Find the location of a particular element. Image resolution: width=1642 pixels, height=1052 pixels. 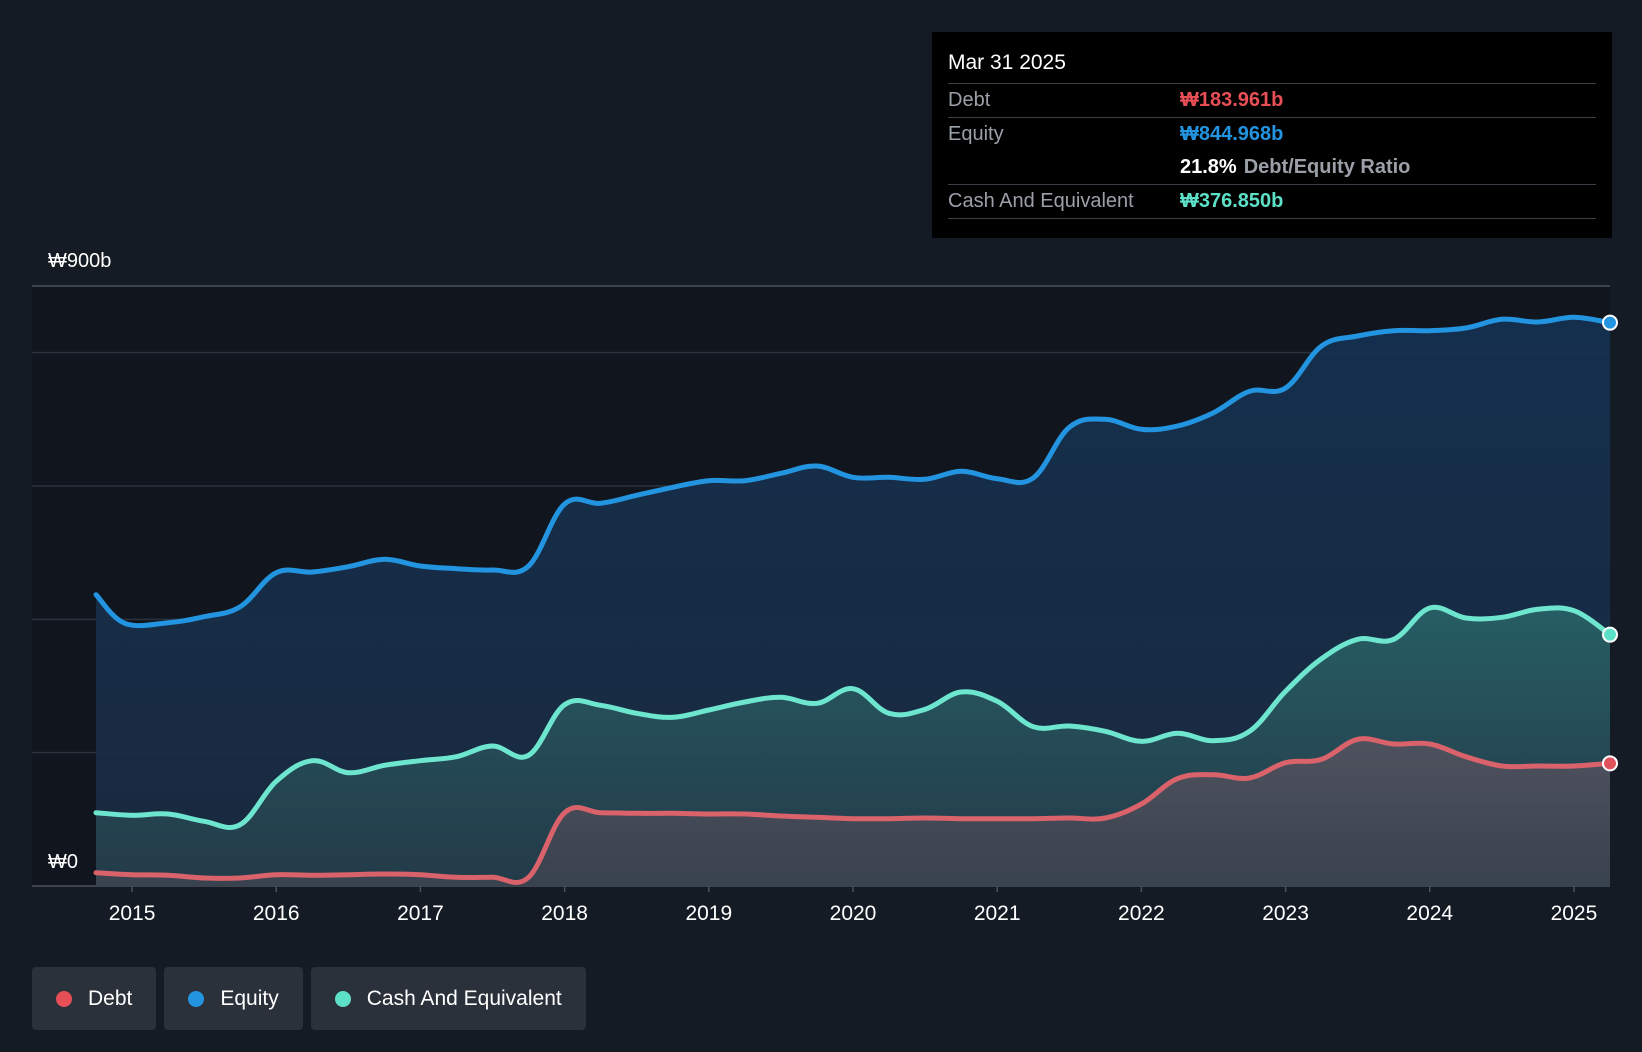

x-tick-label-2015: 2015 is located at coordinates (132, 913).